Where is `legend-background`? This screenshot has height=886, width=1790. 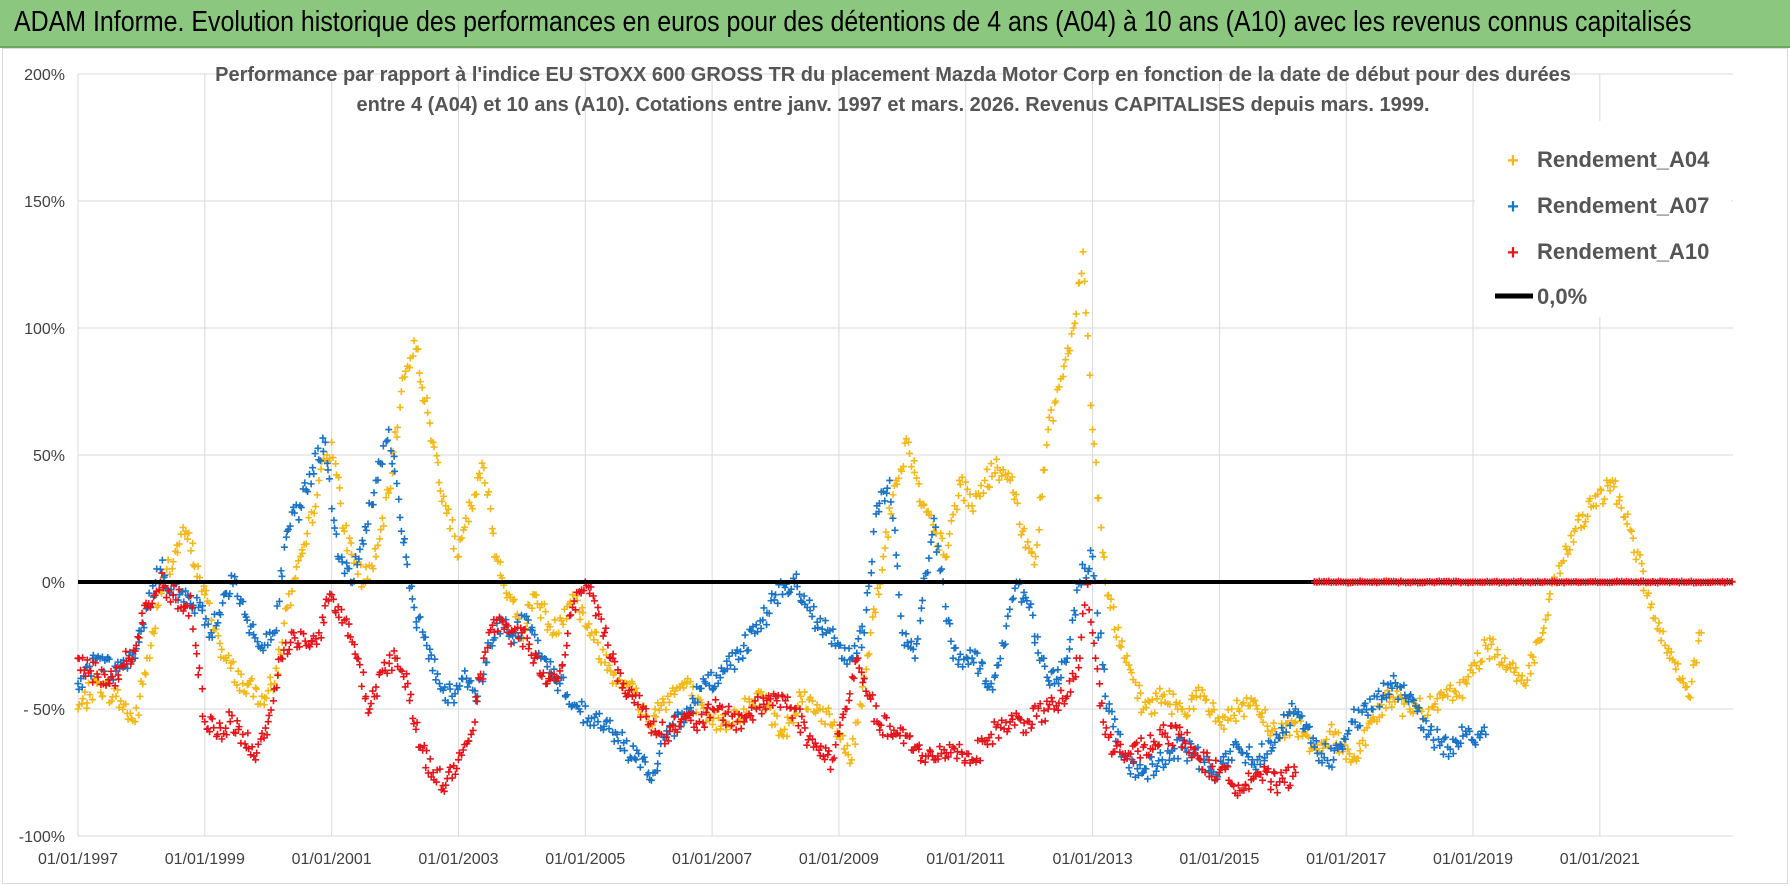
legend-background is located at coordinates (1603, 219).